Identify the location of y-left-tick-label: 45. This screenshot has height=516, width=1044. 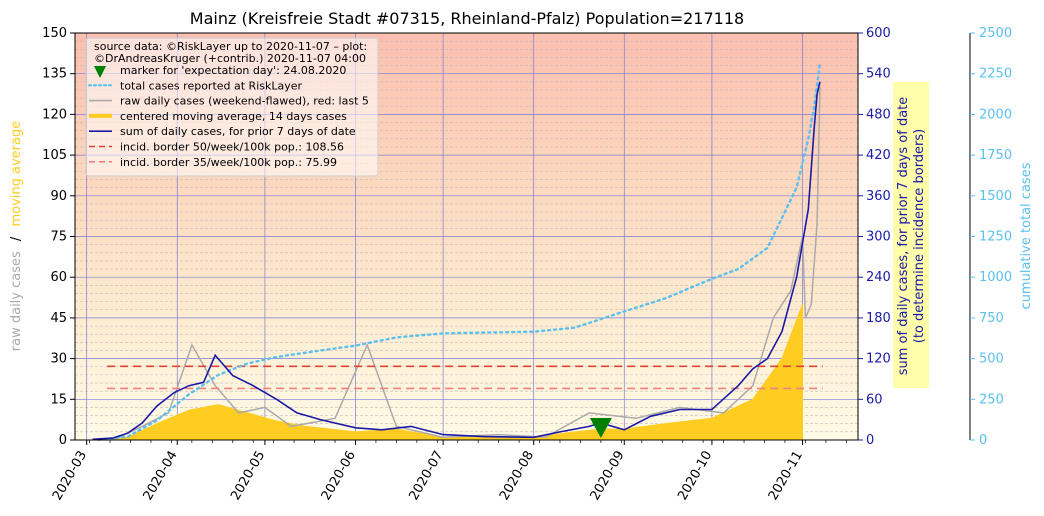
(58, 318).